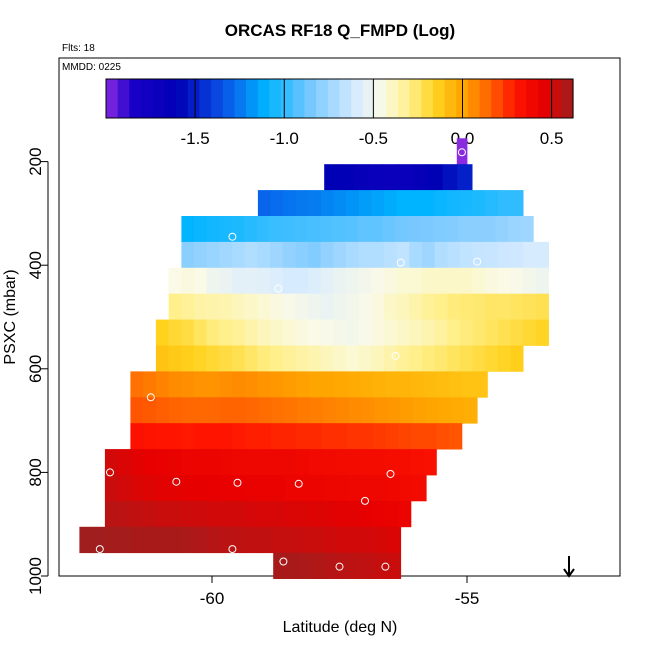  What do you see at coordinates (37, 371) in the screenshot?
I see `y-axis: 200 400 600 800 1000` at bounding box center [37, 371].